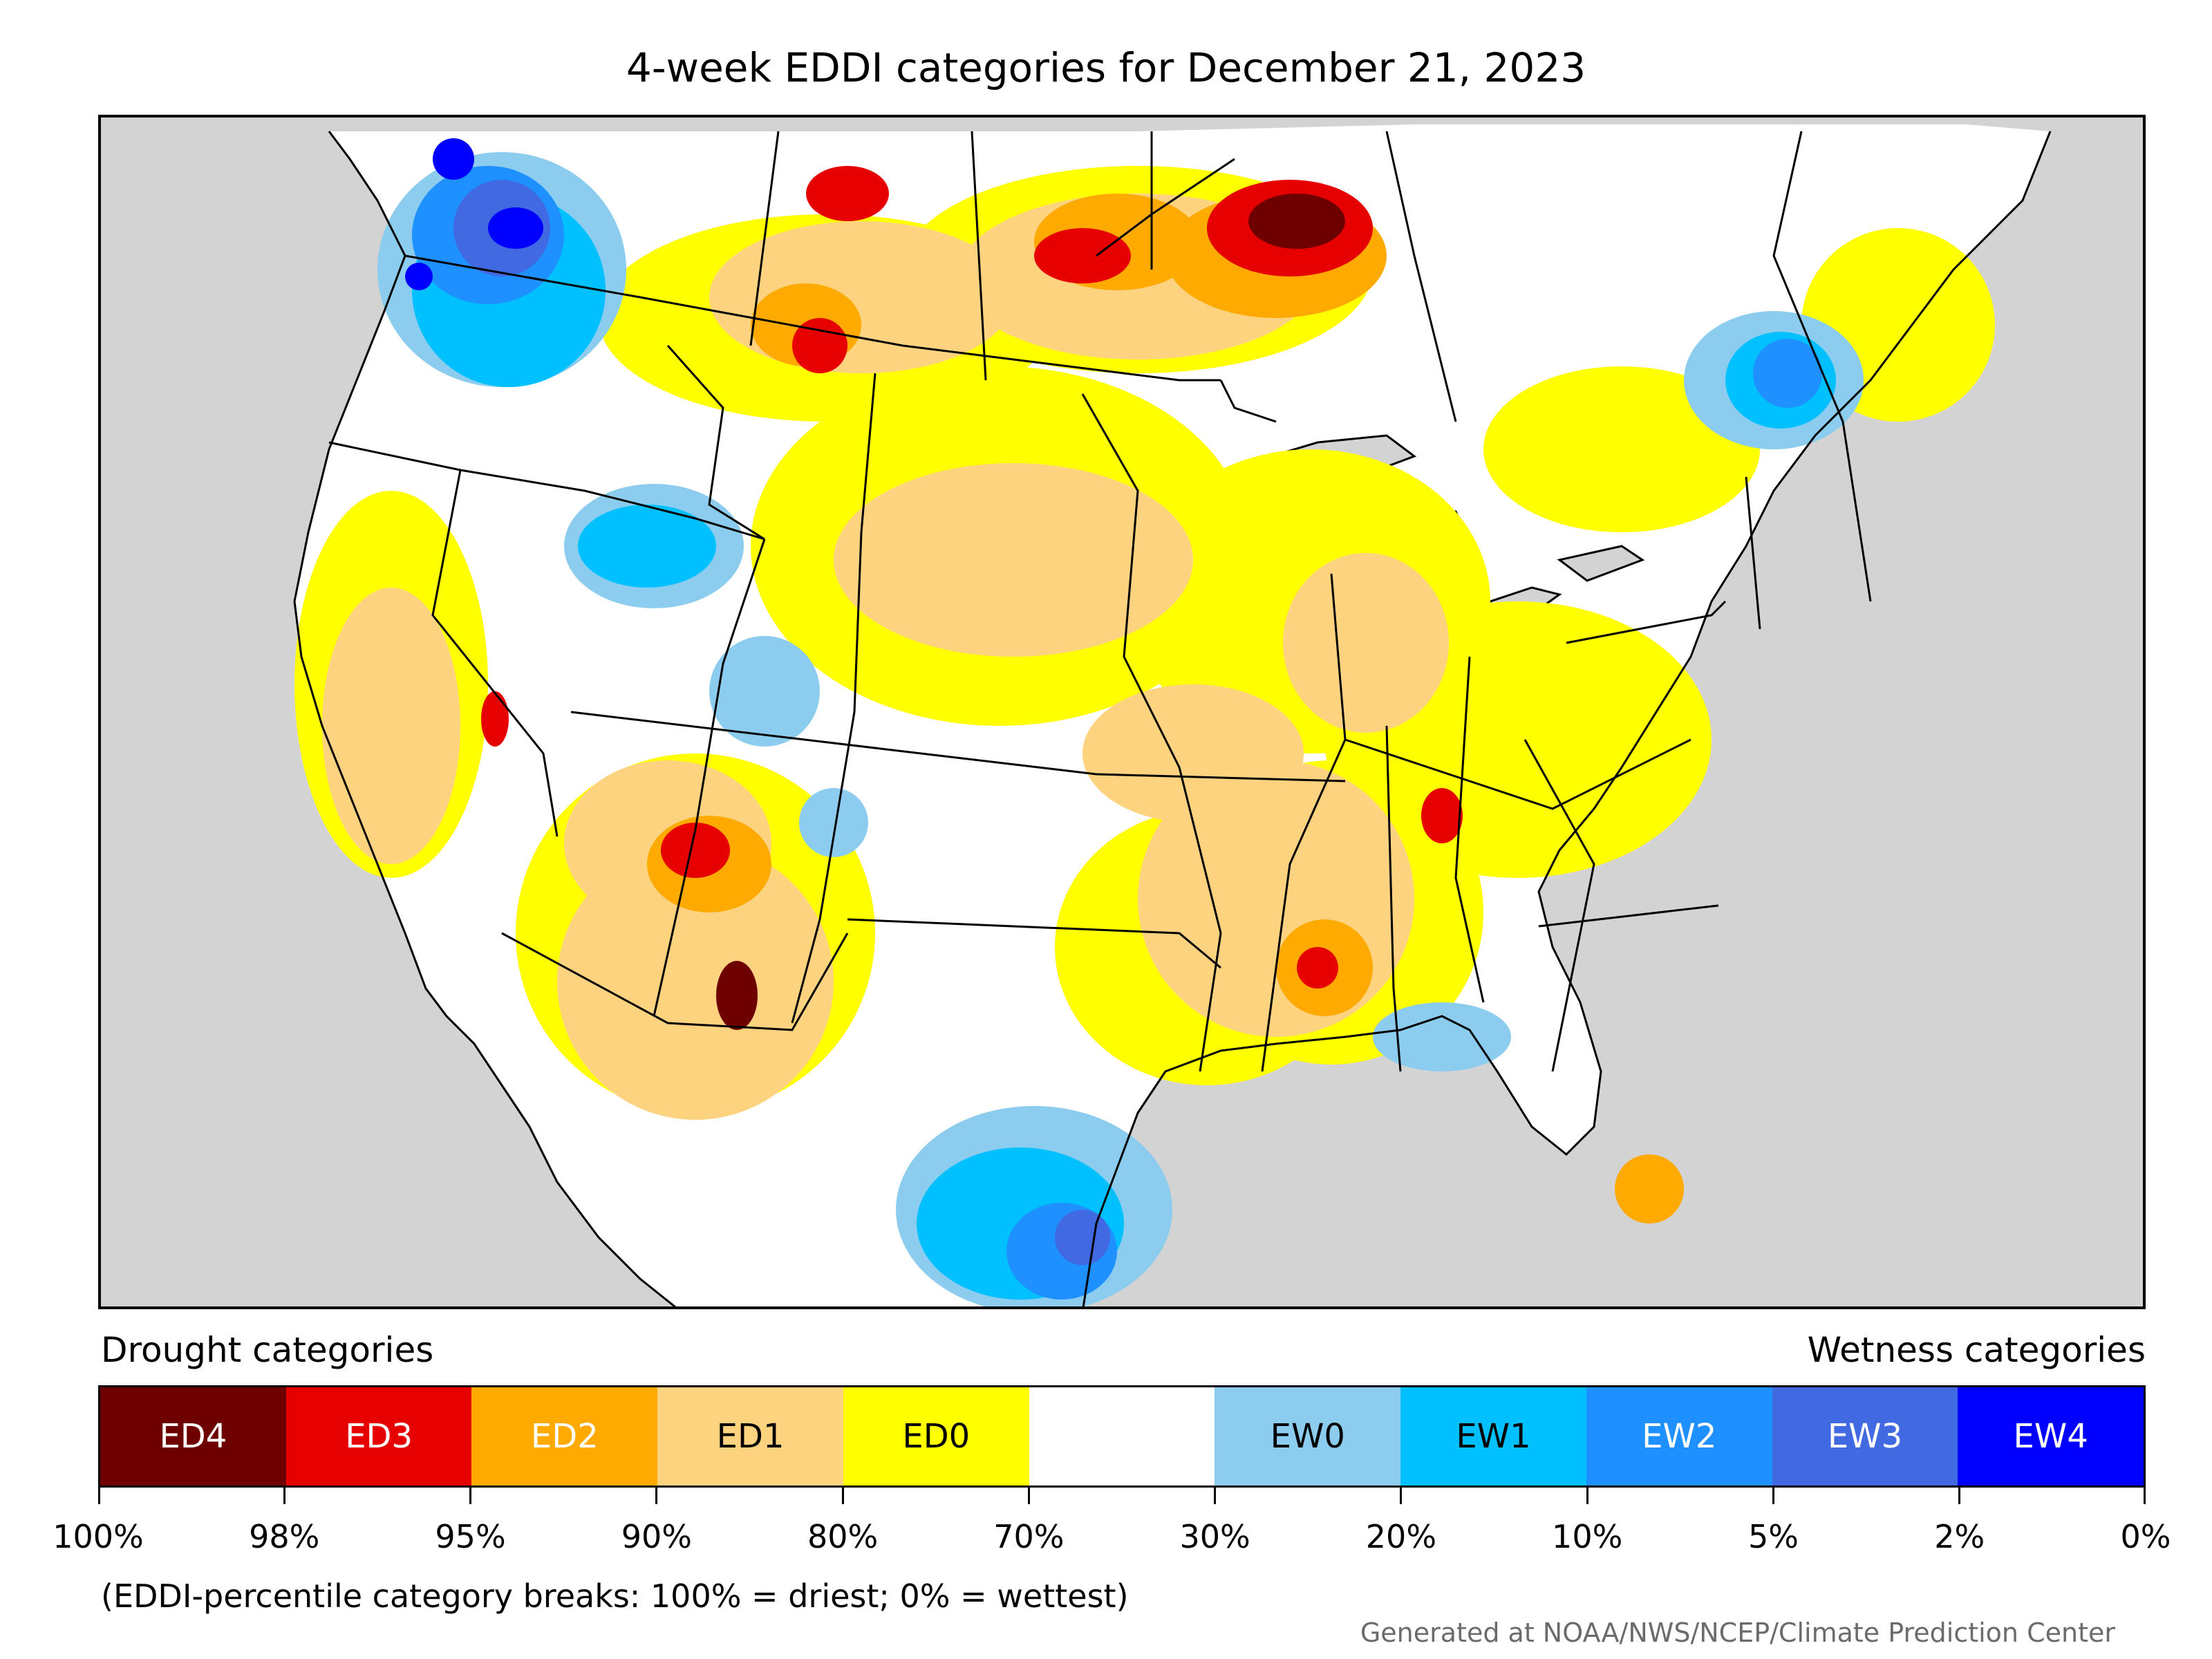 This screenshot has height=1659, width=2212. I want to click on colorbar-tick-labels: 100% 98% 95% 90% 80% 70% 30% 20% 10% 5% 2% 0%, so click(1112, 1539).